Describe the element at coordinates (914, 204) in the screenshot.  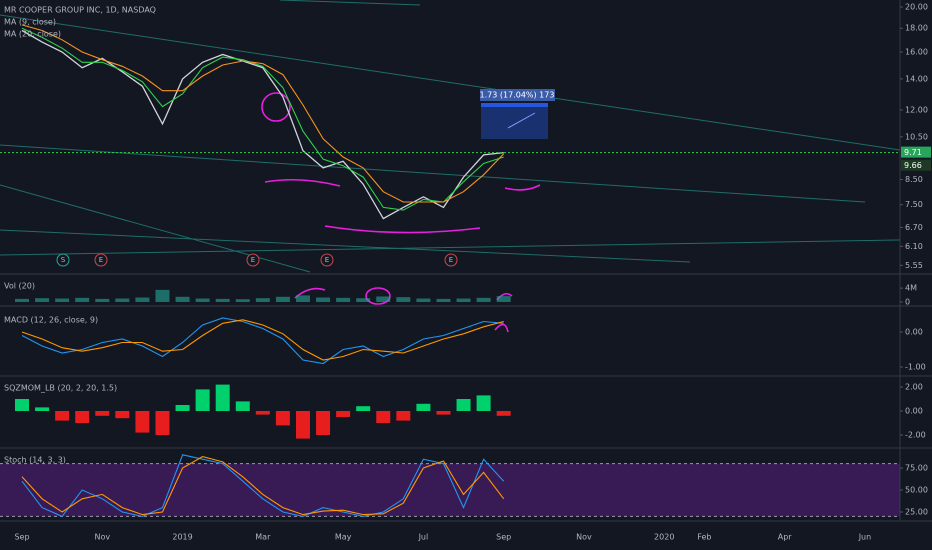
I see `y-tick-label: 7.50` at that location.